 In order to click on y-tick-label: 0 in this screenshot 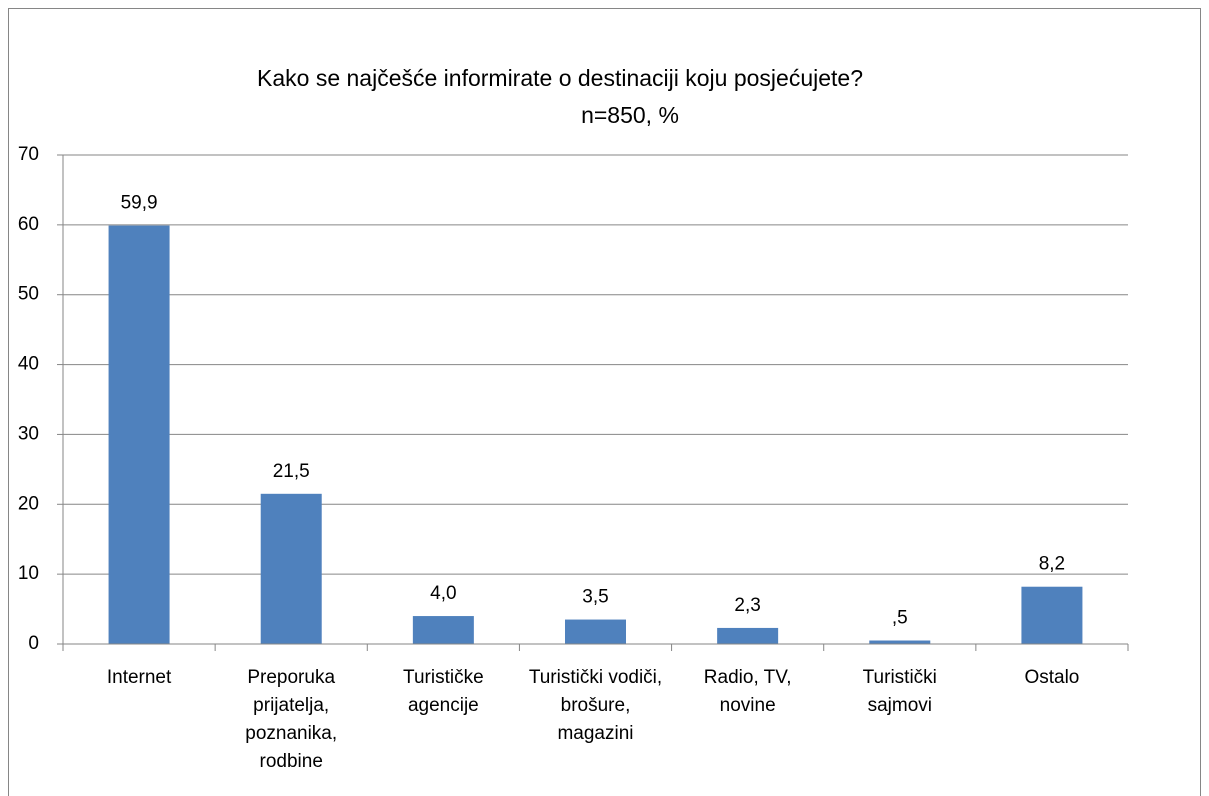, I will do `click(33, 643)`.